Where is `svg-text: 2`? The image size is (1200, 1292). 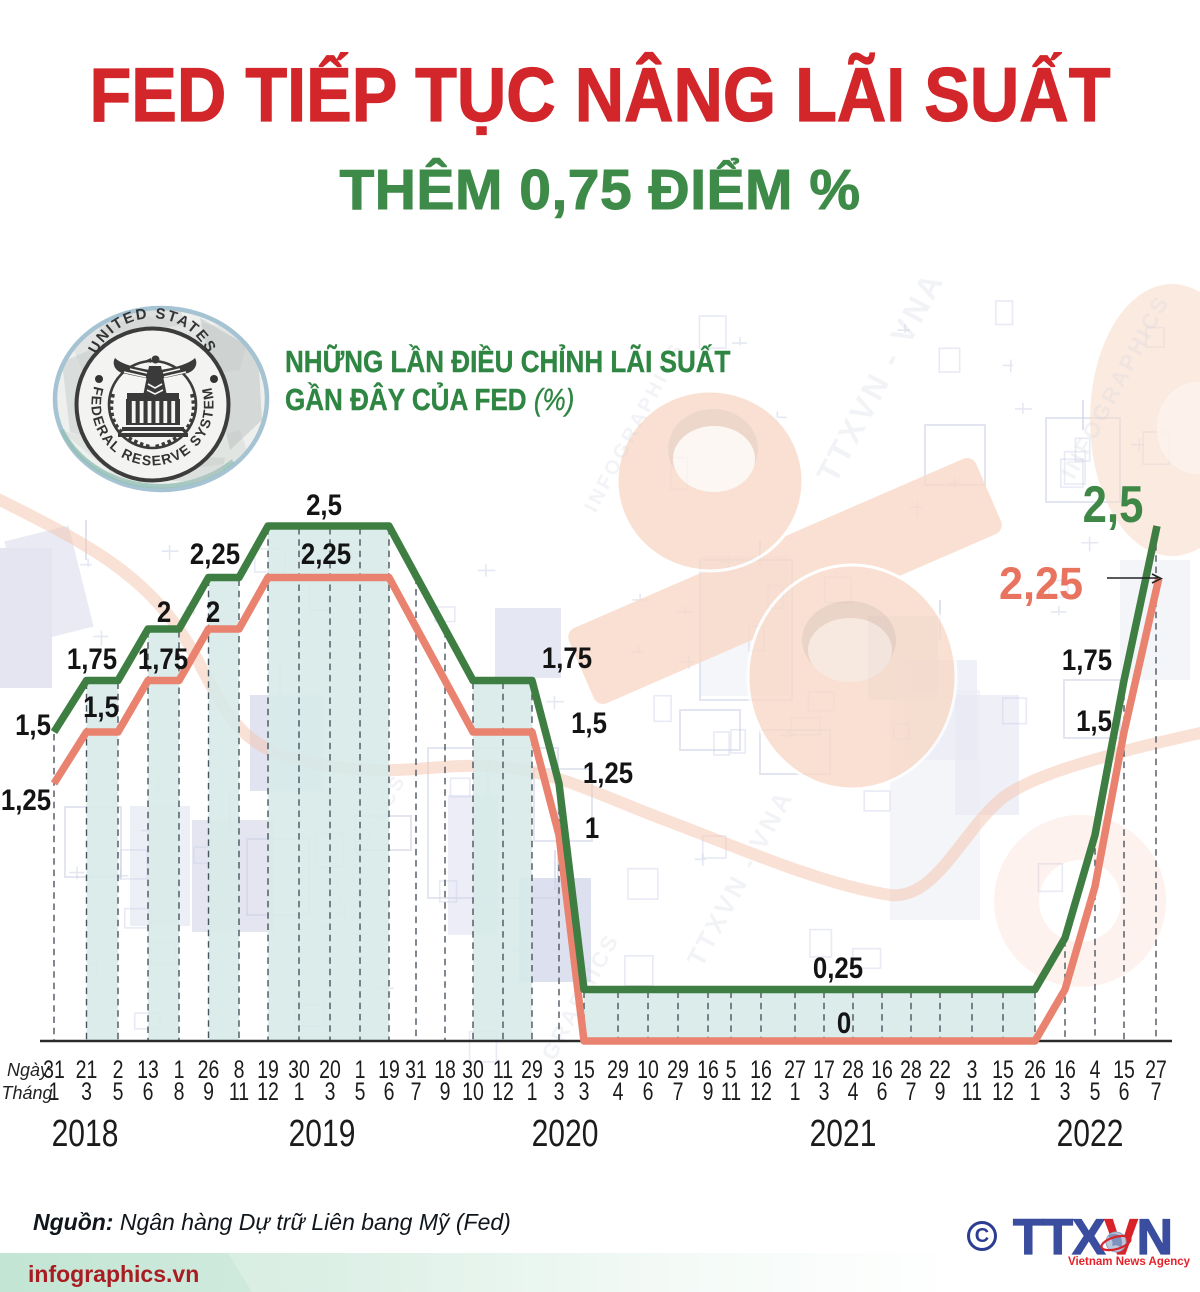
svg-text: 2 is located at coordinates (164, 611).